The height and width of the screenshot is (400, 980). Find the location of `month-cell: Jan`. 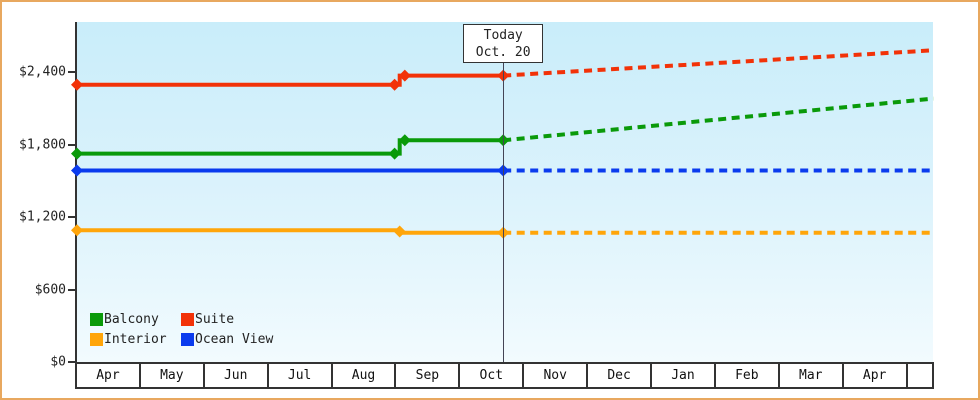

month-cell: Jan is located at coordinates (682, 375).